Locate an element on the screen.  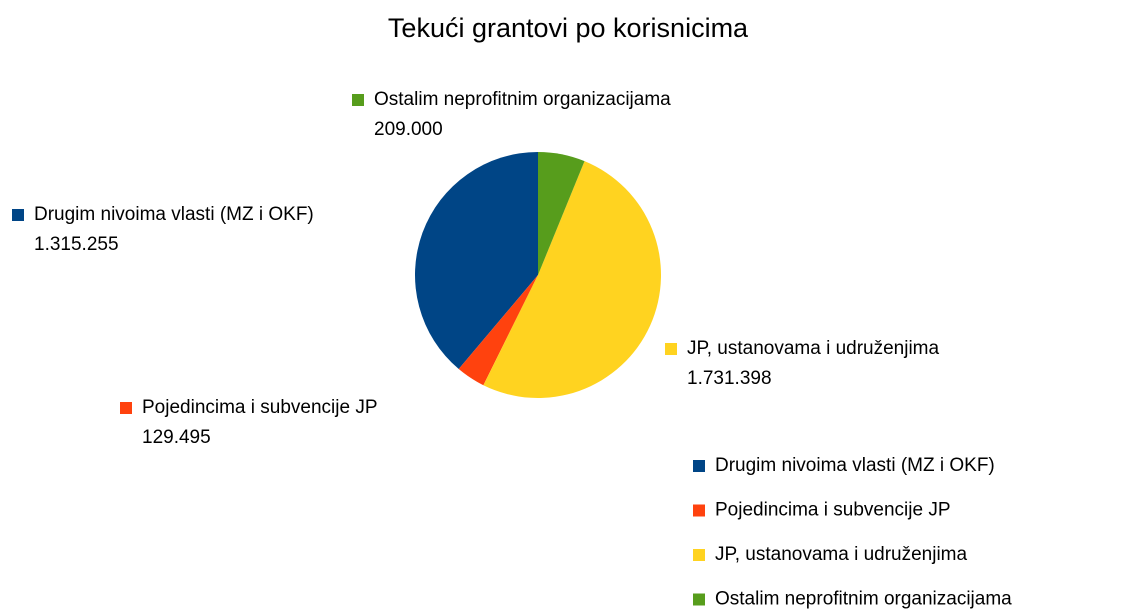
legend-label: Drugim nivoima vlasti (MZ i OKF) is located at coordinates (855, 465).